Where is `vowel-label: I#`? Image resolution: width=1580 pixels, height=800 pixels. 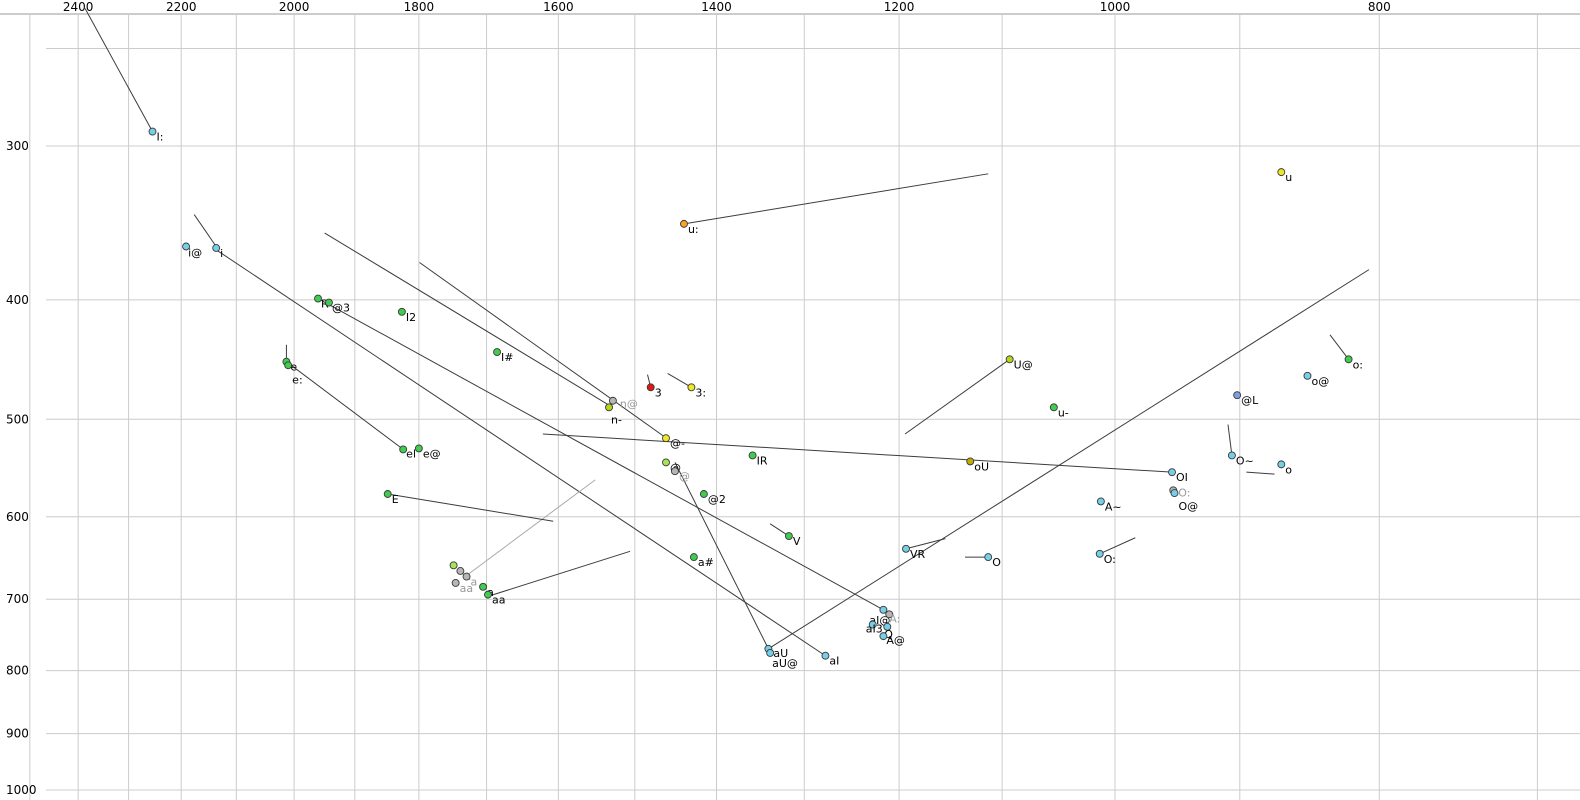 vowel-label: I# is located at coordinates (507, 357).